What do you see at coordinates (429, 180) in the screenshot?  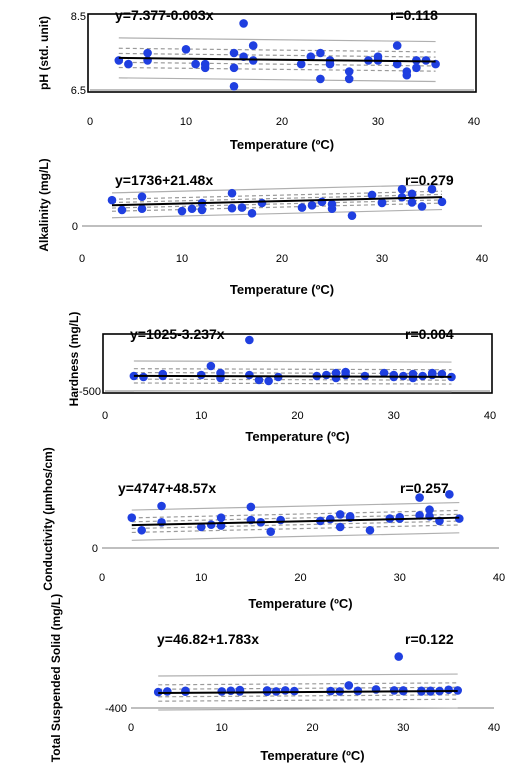 I see `correlation-label: r=0.279` at bounding box center [429, 180].